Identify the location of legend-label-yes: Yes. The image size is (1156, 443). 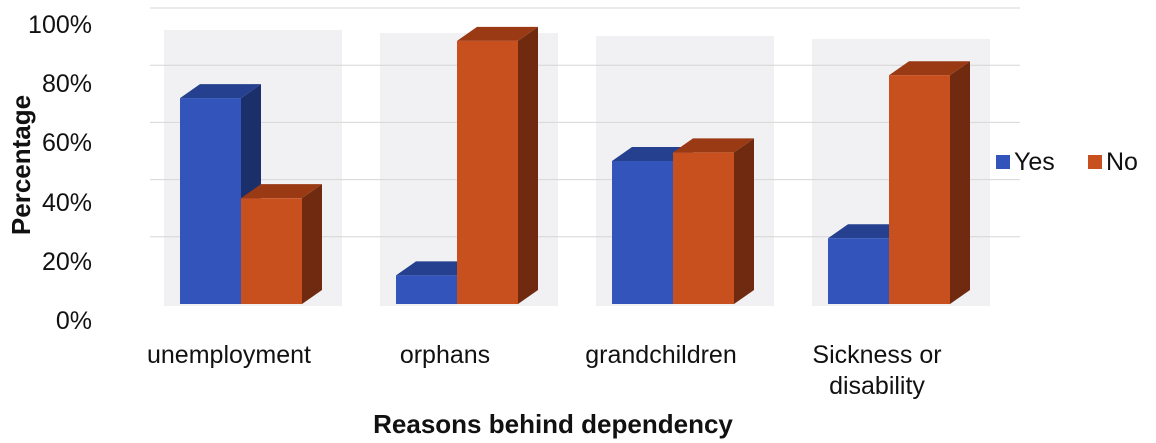
(1034, 162).